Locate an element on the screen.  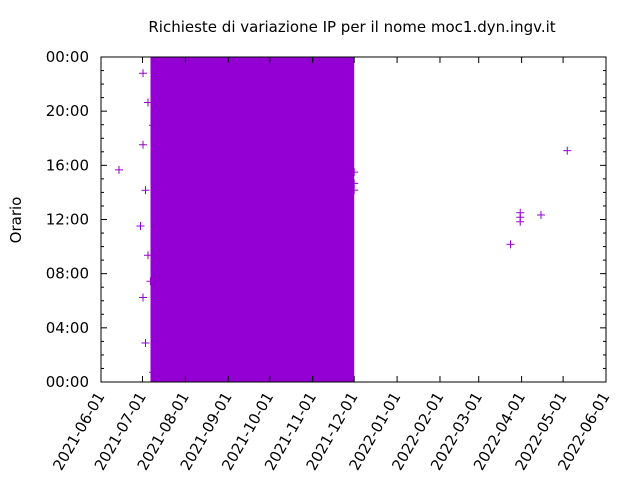
y-tick-label: 20:00 is located at coordinates (67, 111).